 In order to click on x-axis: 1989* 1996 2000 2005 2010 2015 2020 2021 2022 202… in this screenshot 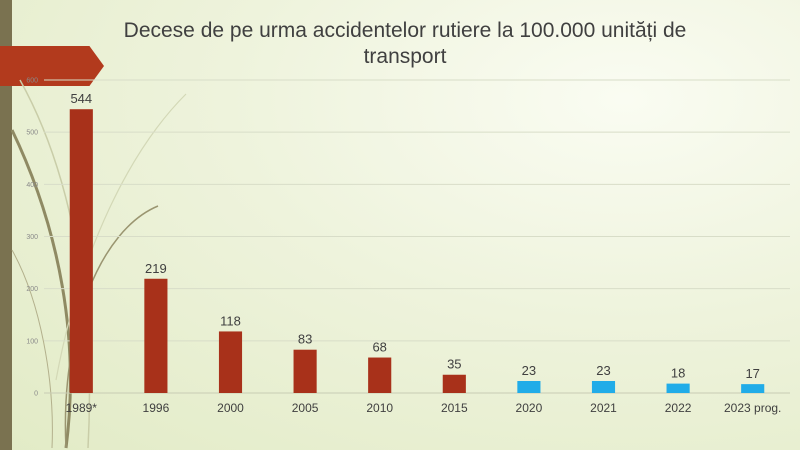, I will do `click(424, 408)`.